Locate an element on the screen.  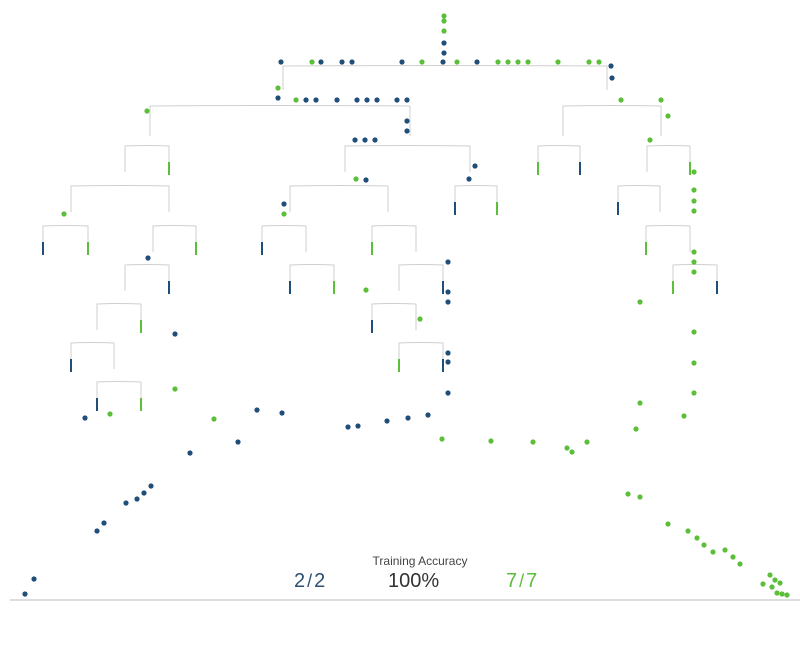
accuracy-panel: Training Accuracy 2/2 100% 7/7 is located at coordinates (420, 576).